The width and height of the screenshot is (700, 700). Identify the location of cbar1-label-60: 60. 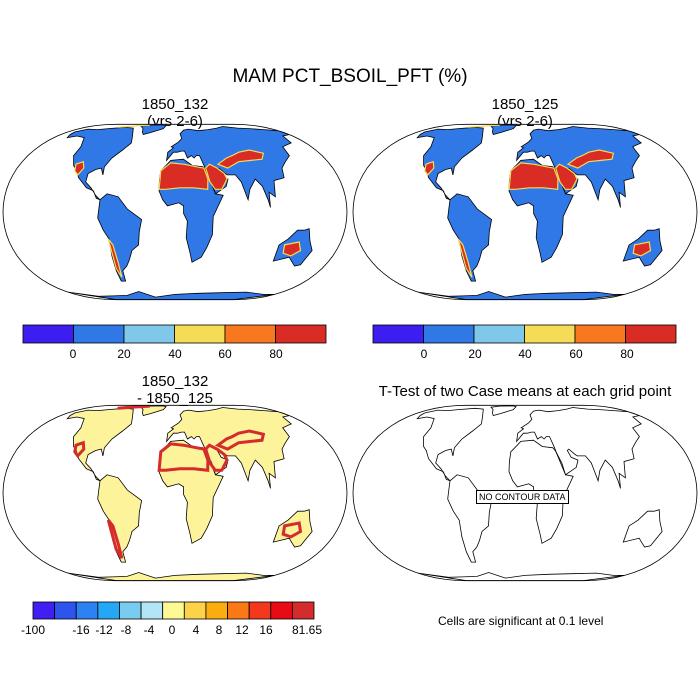
(225, 354).